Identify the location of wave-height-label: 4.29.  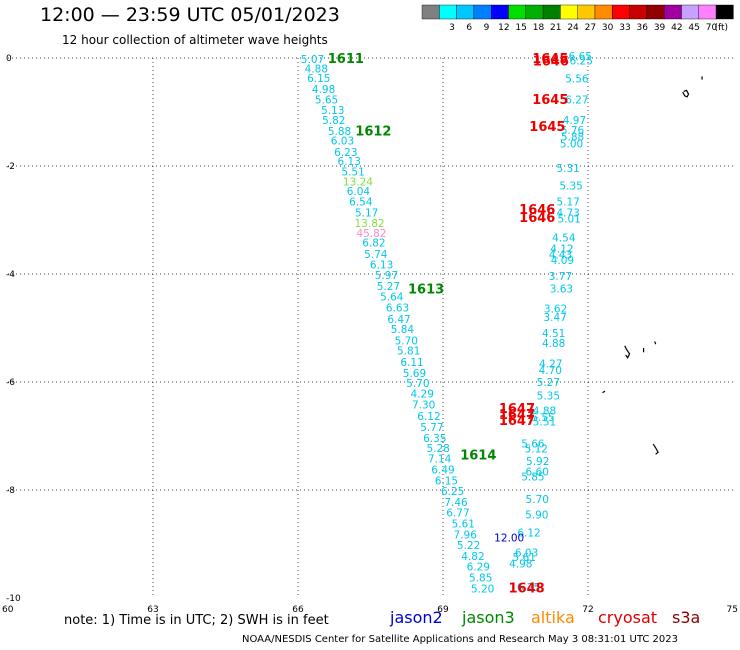
(422, 394).